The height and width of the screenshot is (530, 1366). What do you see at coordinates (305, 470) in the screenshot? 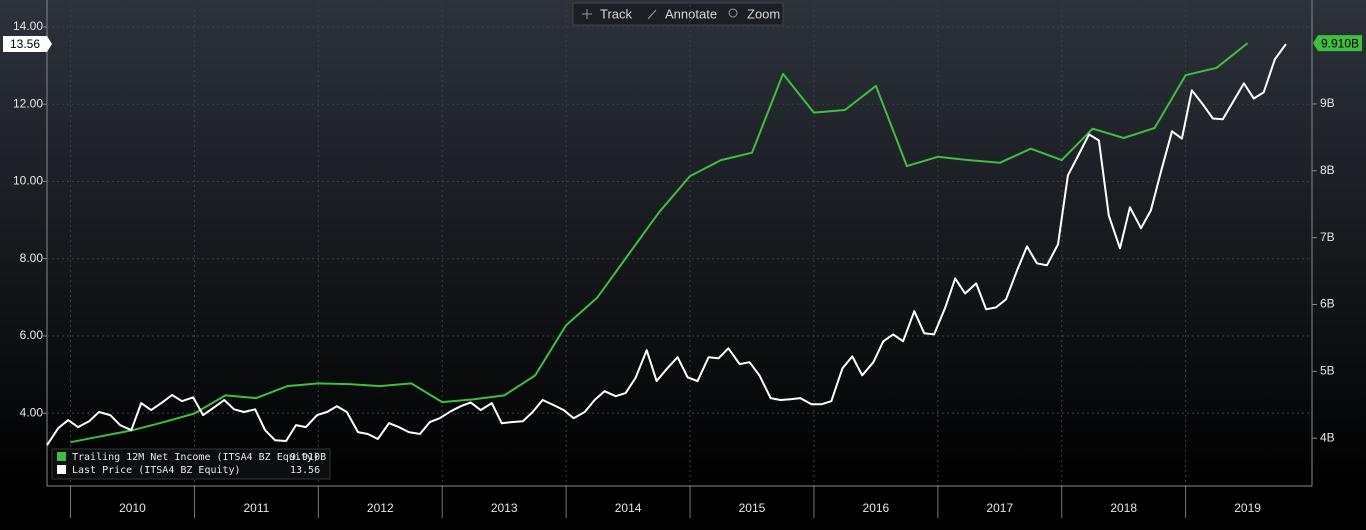
I see `legend-value: 13.56` at bounding box center [305, 470].